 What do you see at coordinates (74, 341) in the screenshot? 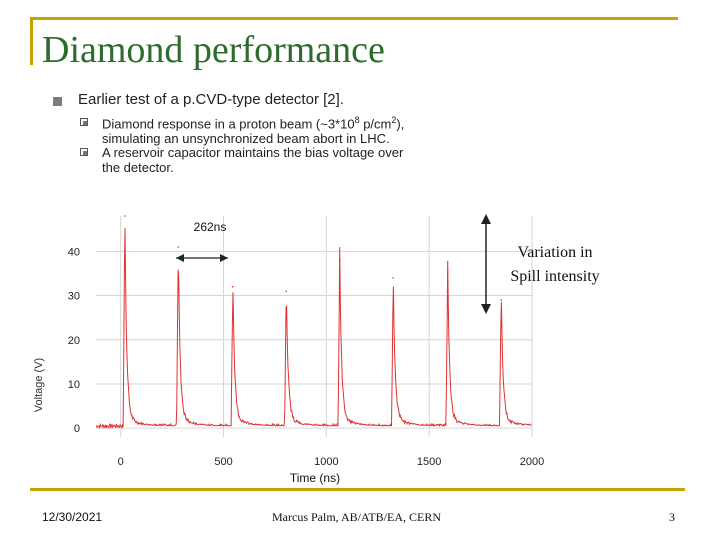
I see `y-tick-label: 20` at bounding box center [74, 341].